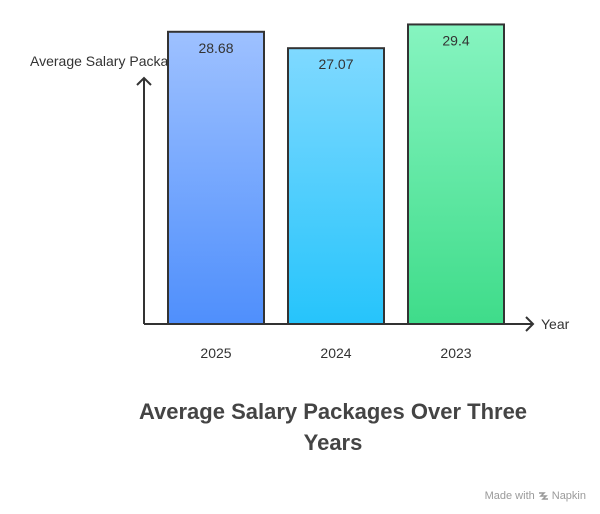  Describe the element at coordinates (215, 48) in the screenshot. I see `data-label-2025: 28.68` at that location.